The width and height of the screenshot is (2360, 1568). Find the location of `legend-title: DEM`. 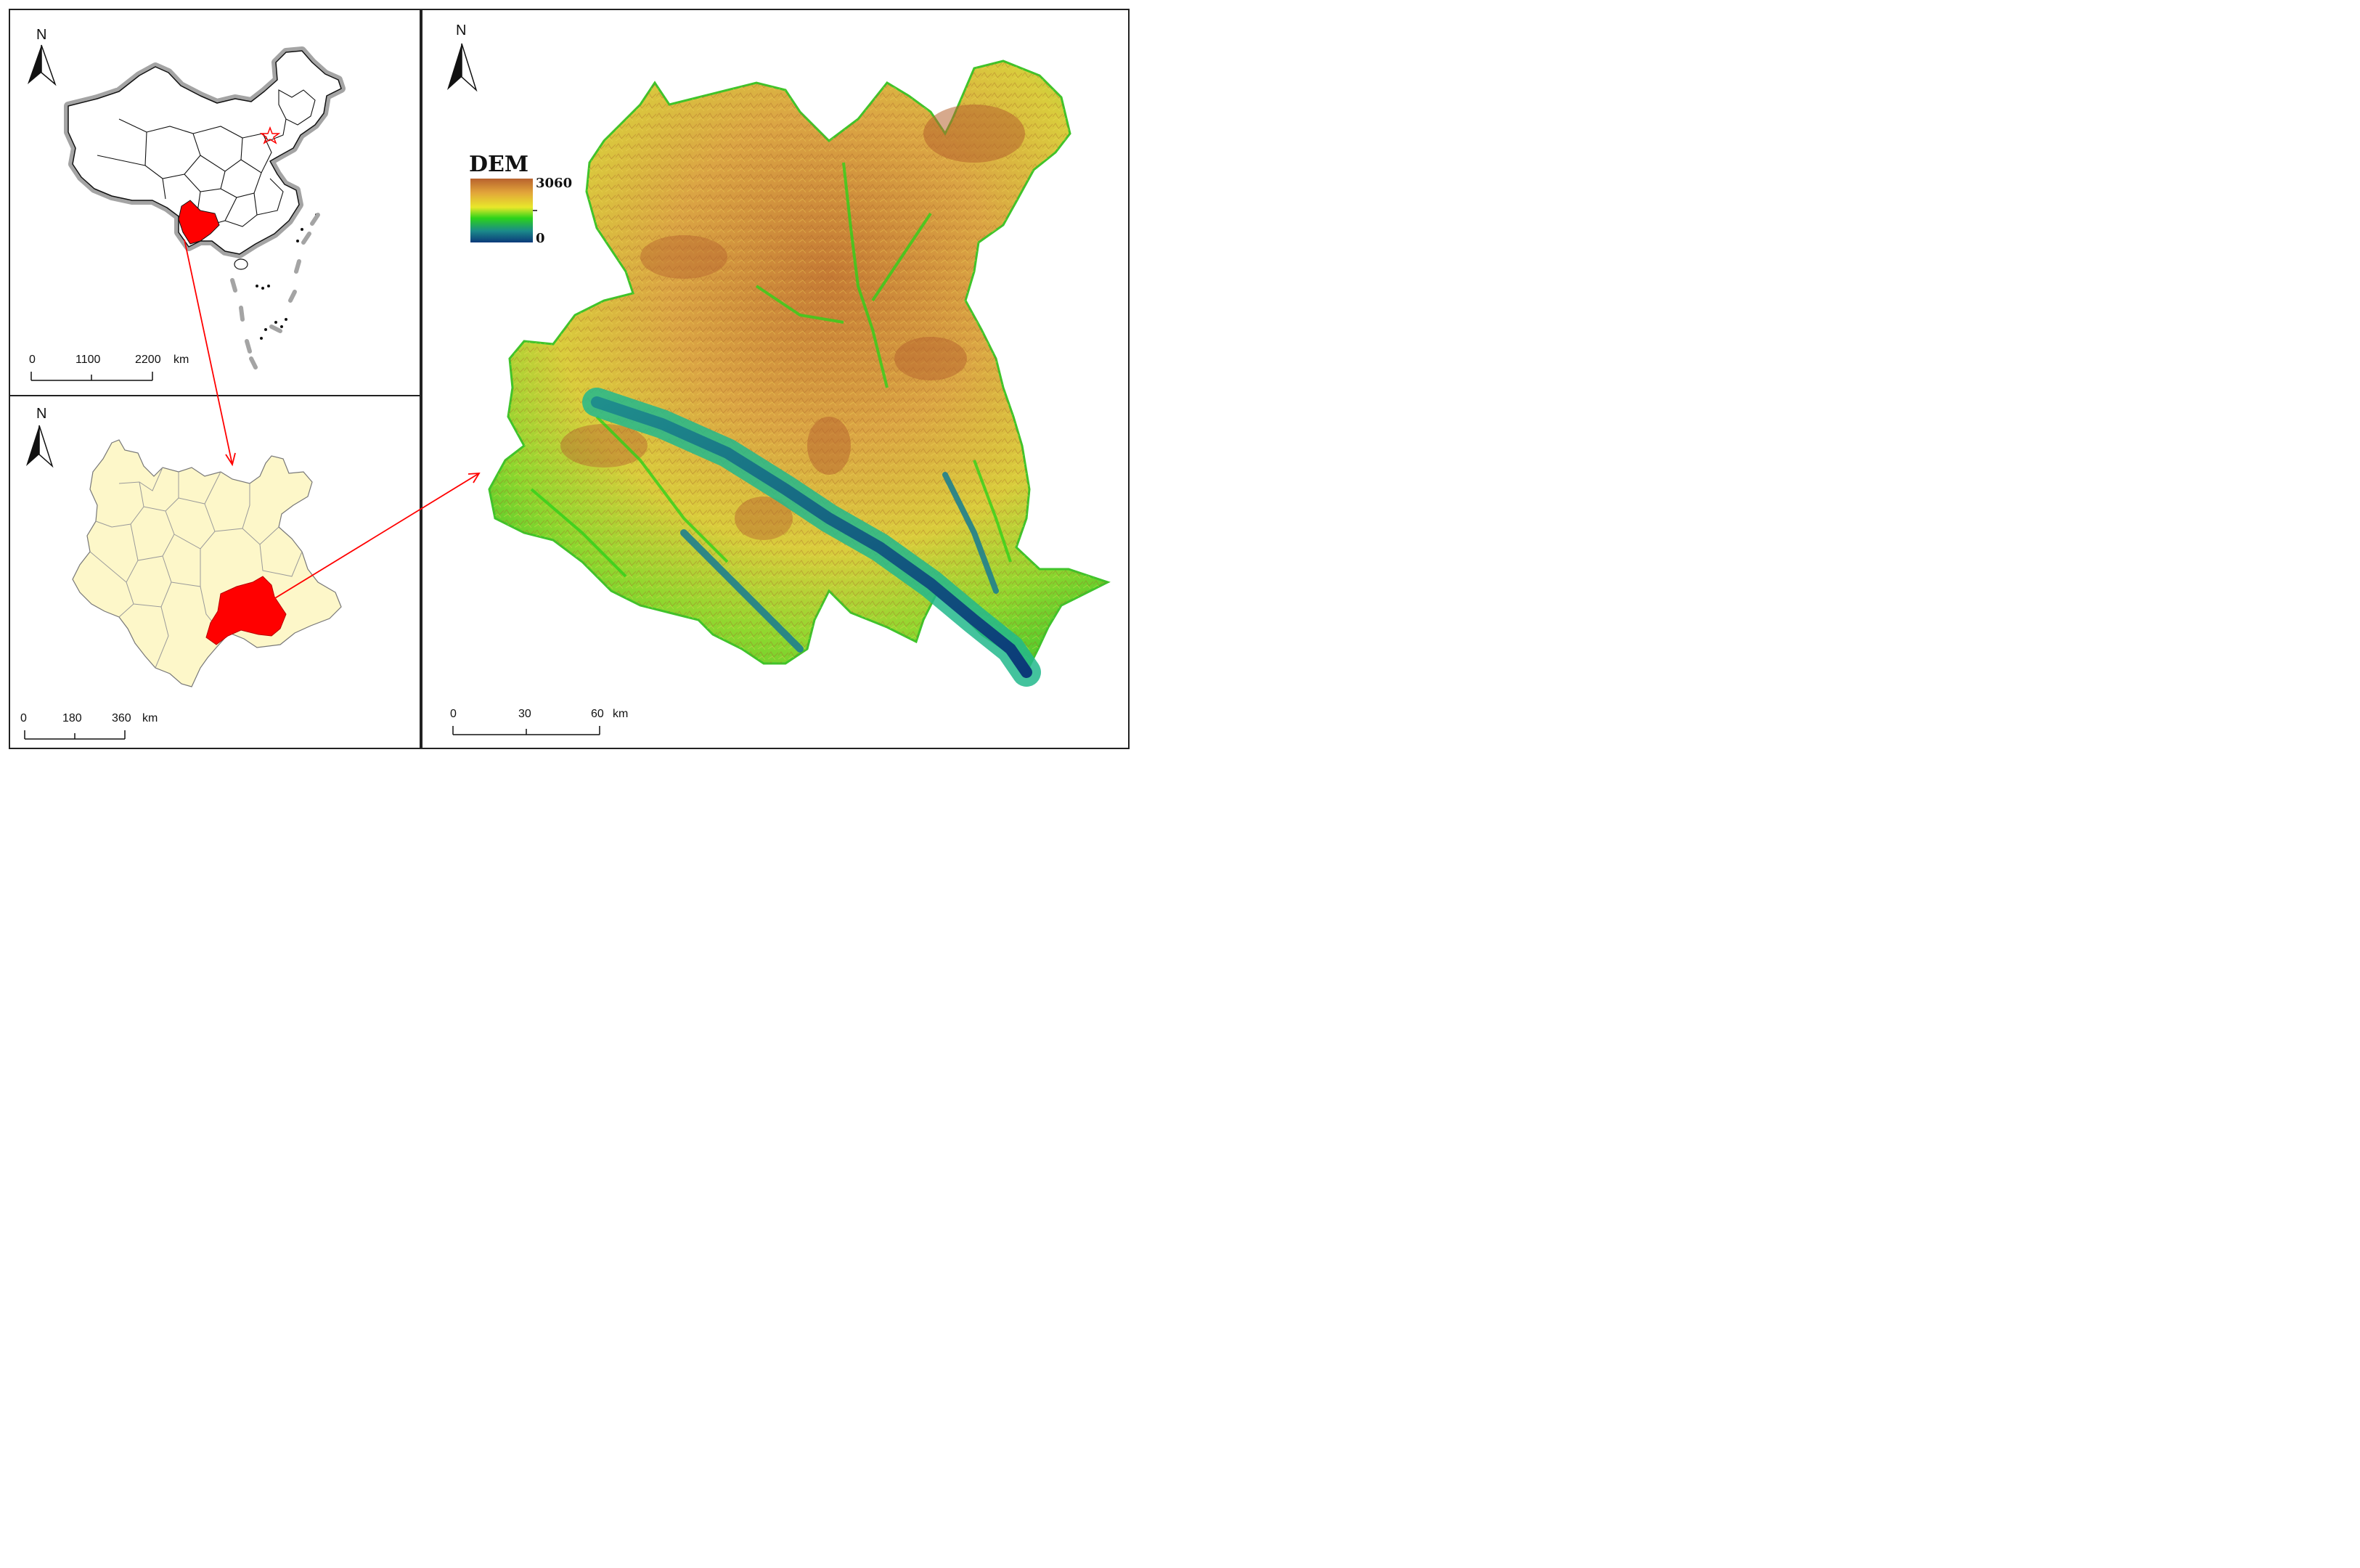

legend-title: DEM is located at coordinates (498, 164).